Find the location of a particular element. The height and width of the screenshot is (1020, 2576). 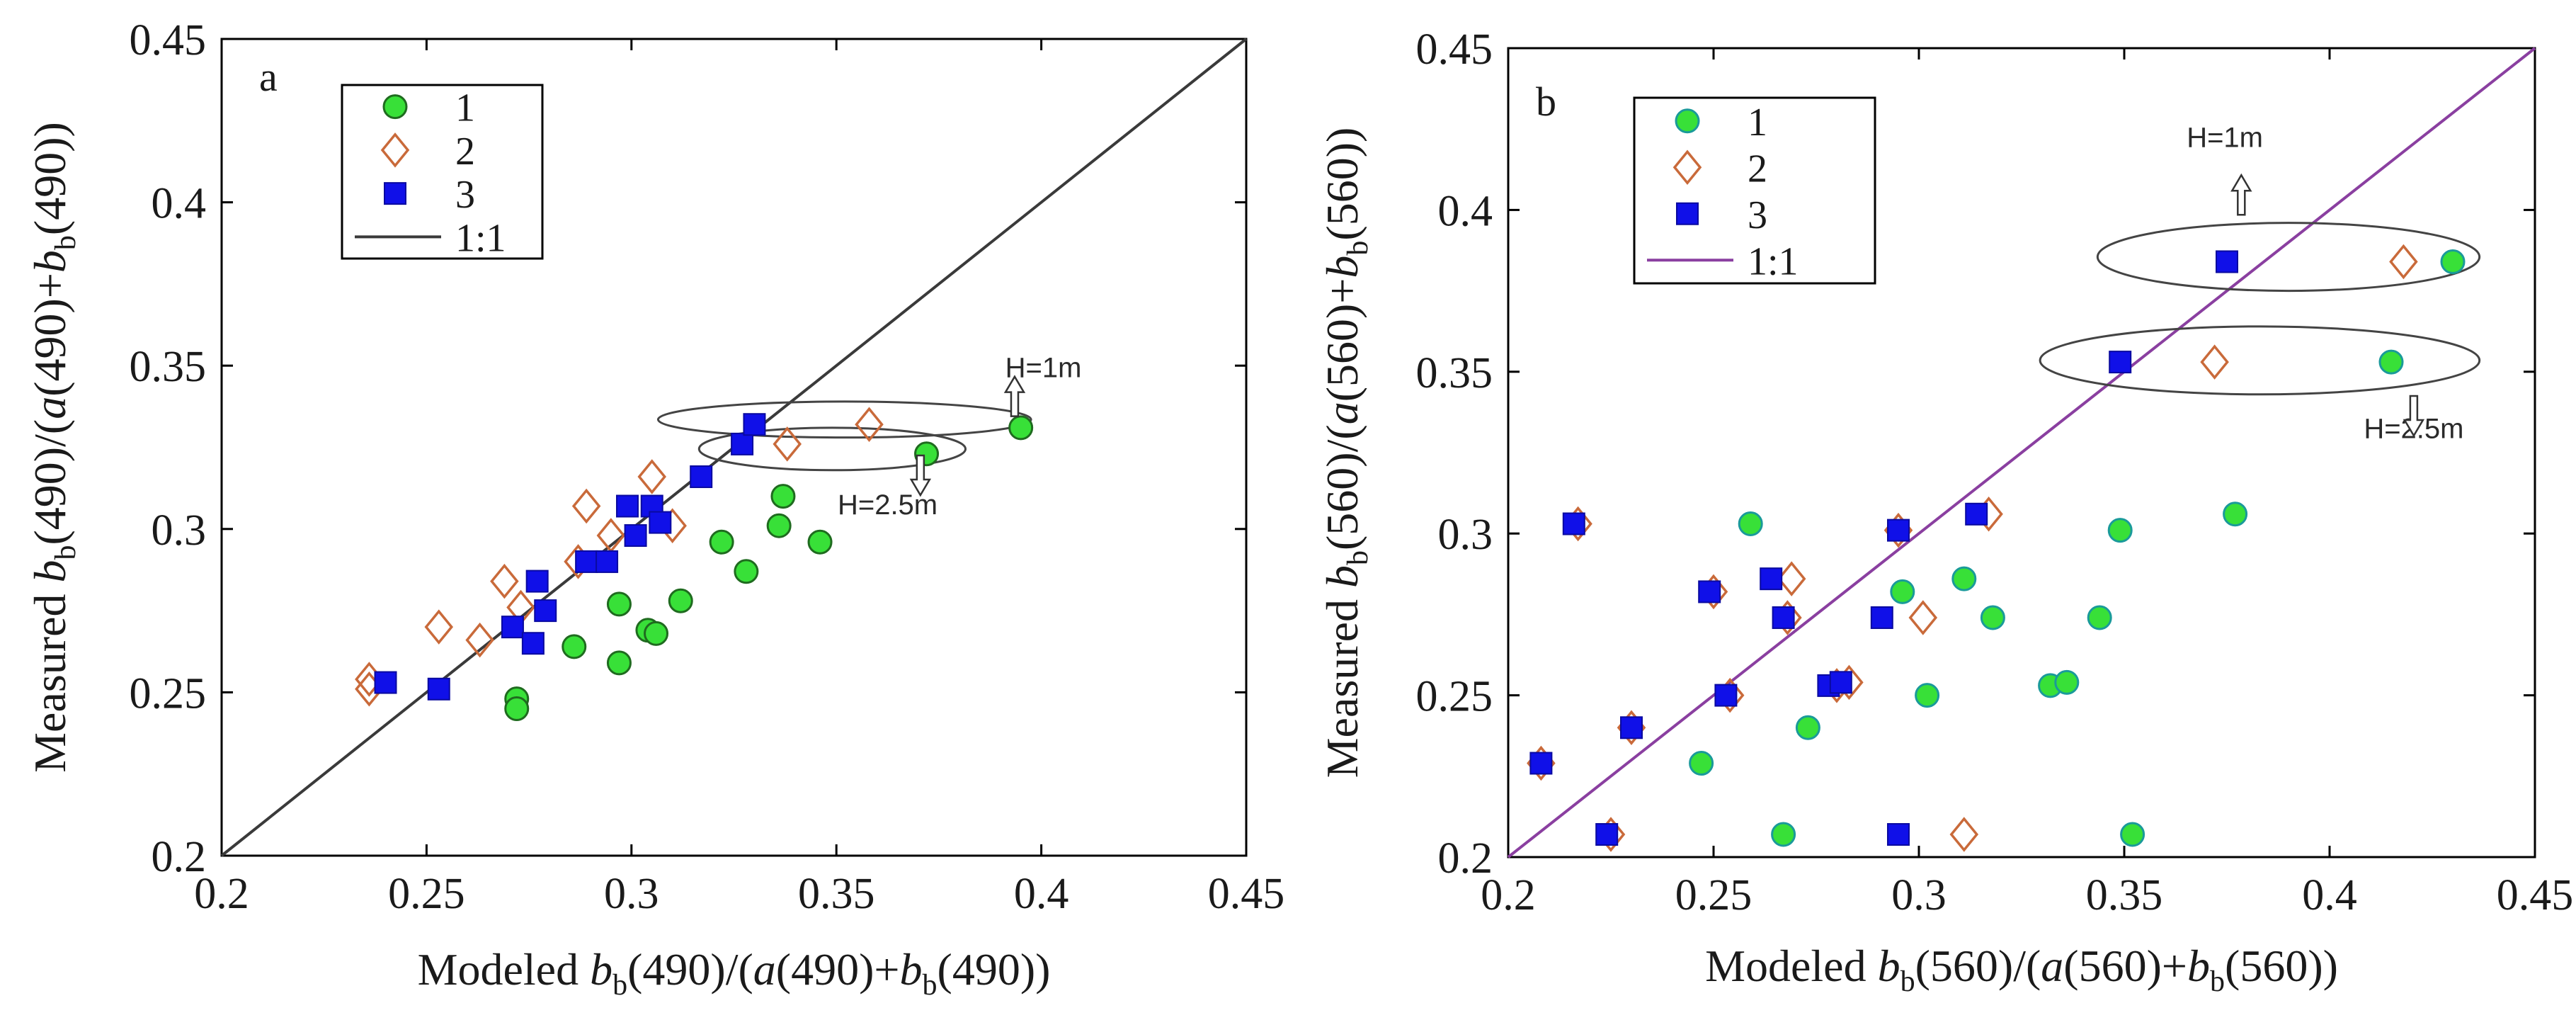

axis-label-part: (490)) is located at coordinates (50, 179).